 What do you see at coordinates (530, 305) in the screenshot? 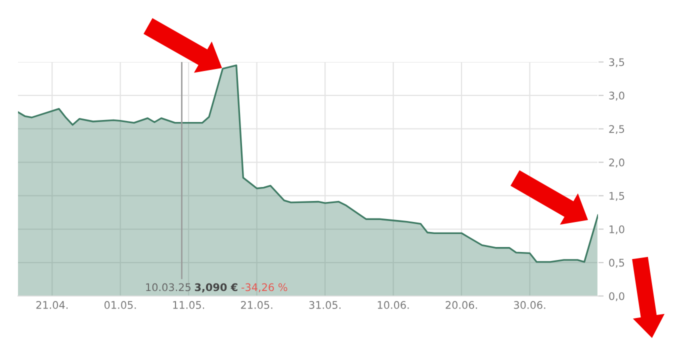
I see `x-tick-label: 30.06.` at bounding box center [530, 305].